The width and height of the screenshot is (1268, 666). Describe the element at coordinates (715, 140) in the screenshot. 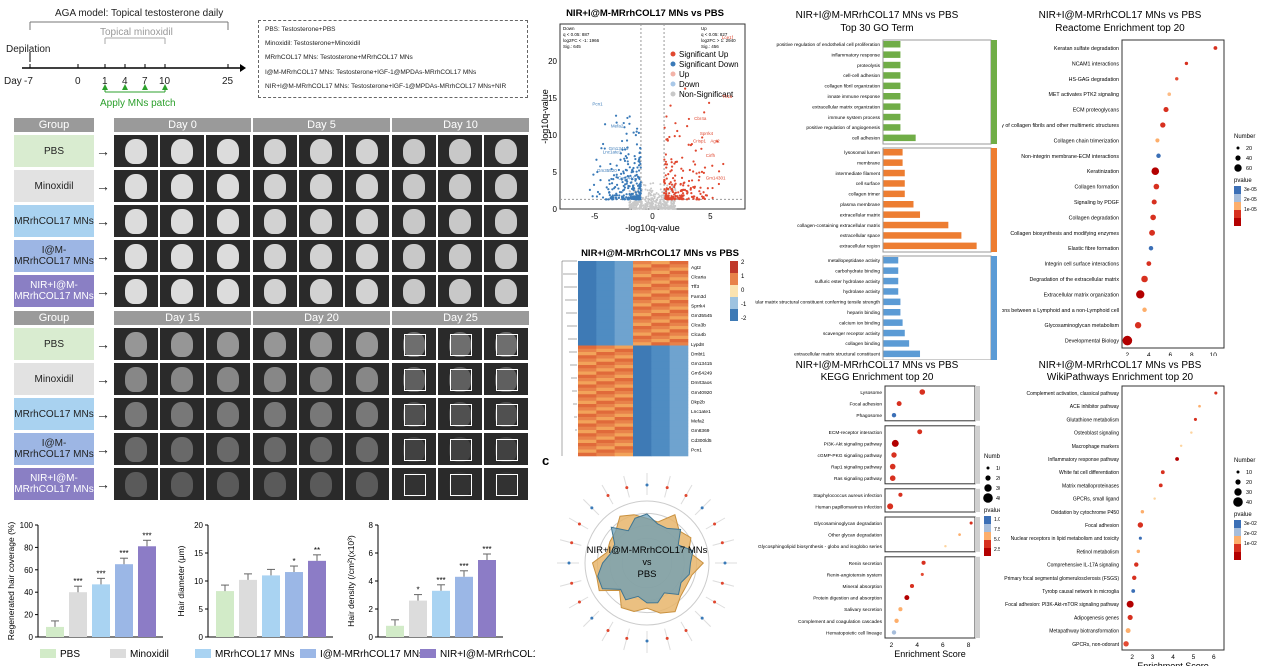

I see `gene-label: Agt2` at that location.